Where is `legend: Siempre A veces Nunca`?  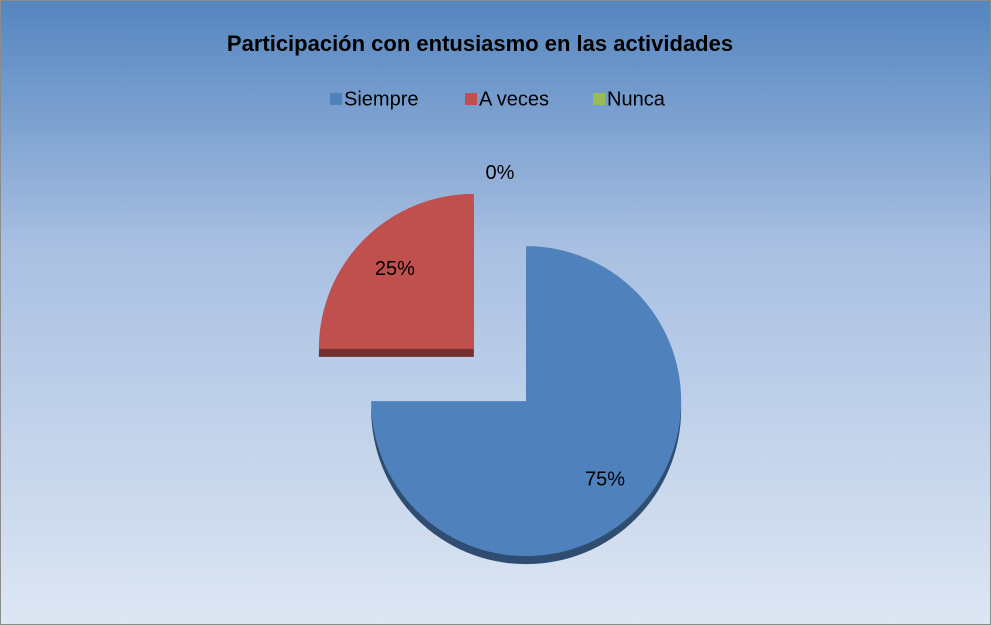
legend: Siempre A veces Nunca is located at coordinates (498, 99).